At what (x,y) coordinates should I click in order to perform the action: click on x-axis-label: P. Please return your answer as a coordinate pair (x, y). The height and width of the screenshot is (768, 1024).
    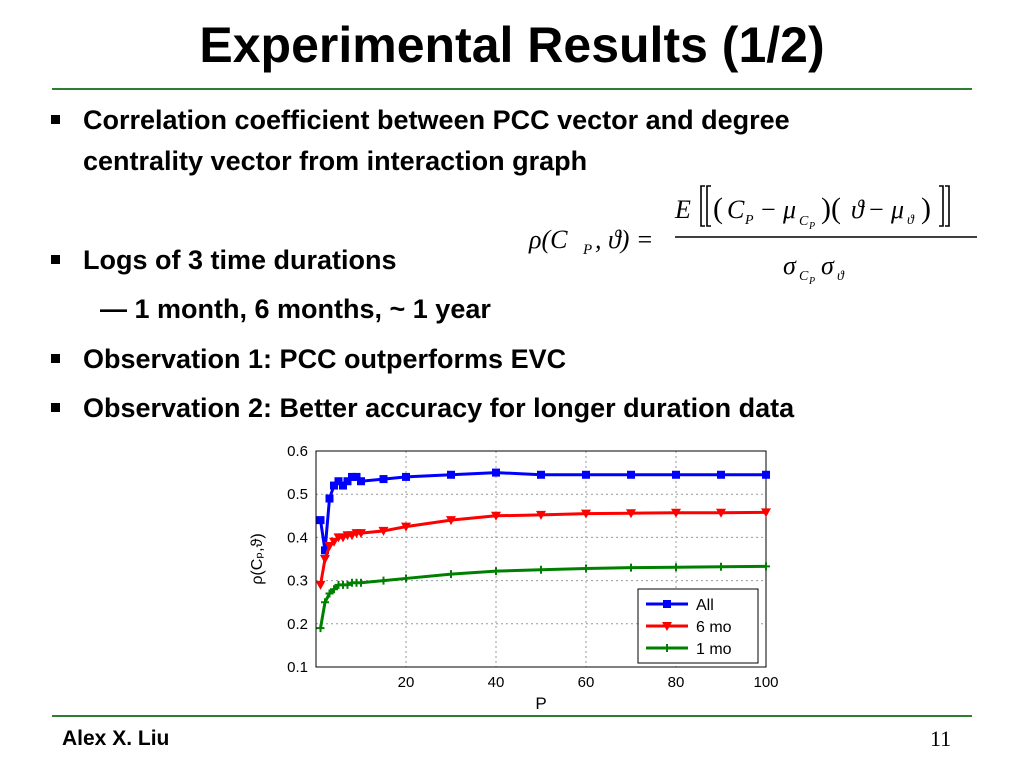
    Looking at the image, I should click on (540, 703).